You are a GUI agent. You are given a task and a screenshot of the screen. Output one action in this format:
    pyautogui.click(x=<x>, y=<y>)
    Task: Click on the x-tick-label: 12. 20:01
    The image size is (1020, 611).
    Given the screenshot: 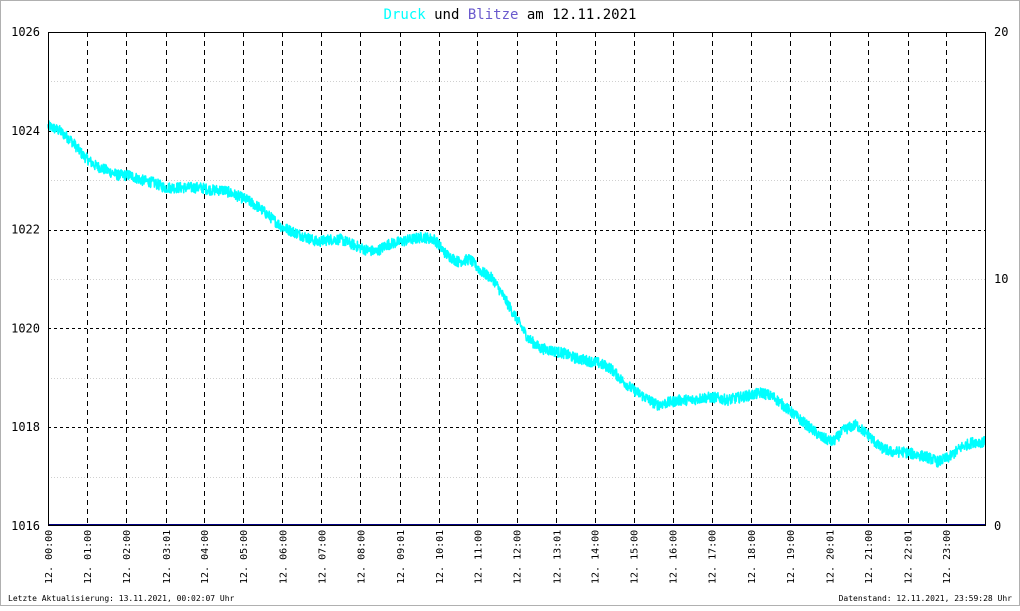 What is the action you would take?
    pyautogui.click(x=831, y=557)
    